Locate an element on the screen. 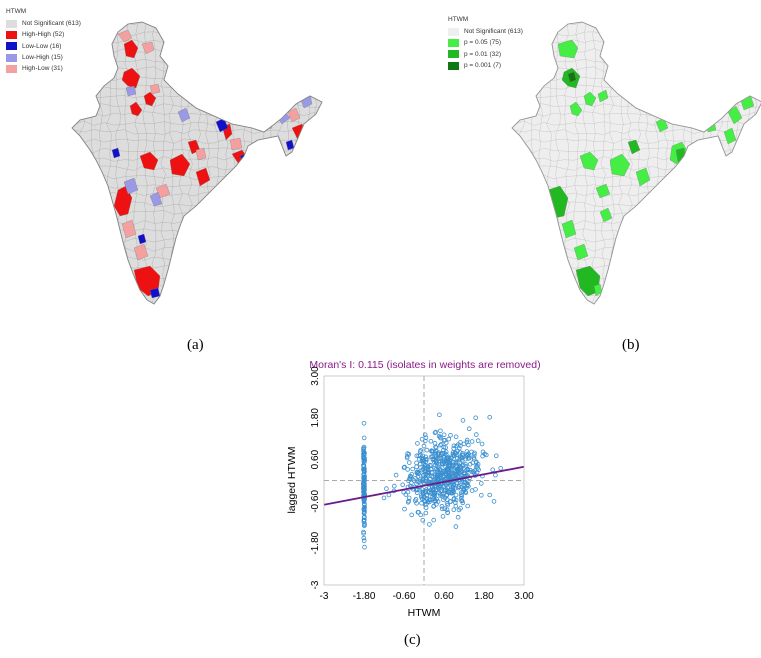  y-tick-label: -1.80 is located at coordinates (315, 542).